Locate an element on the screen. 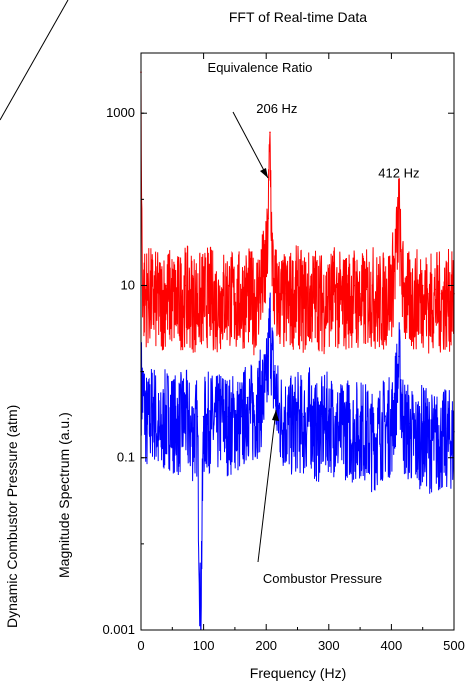 This screenshot has height=689, width=471. x-tick-label: 400 is located at coordinates (392, 645).